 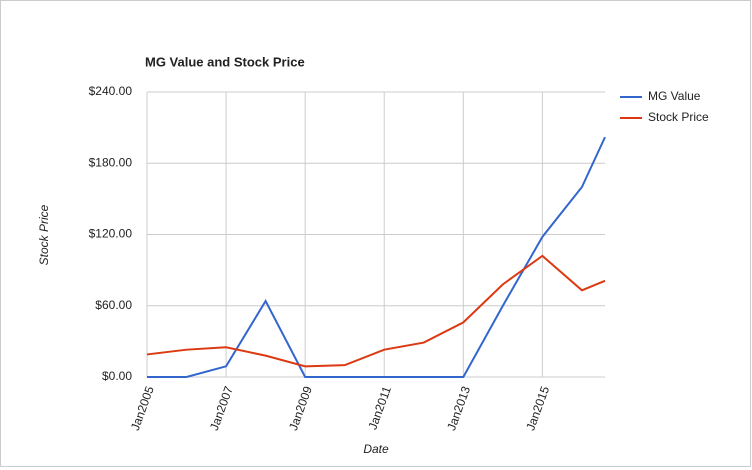 What do you see at coordinates (44, 234) in the screenshot?
I see `y-axis-title: Stock Price` at bounding box center [44, 234].